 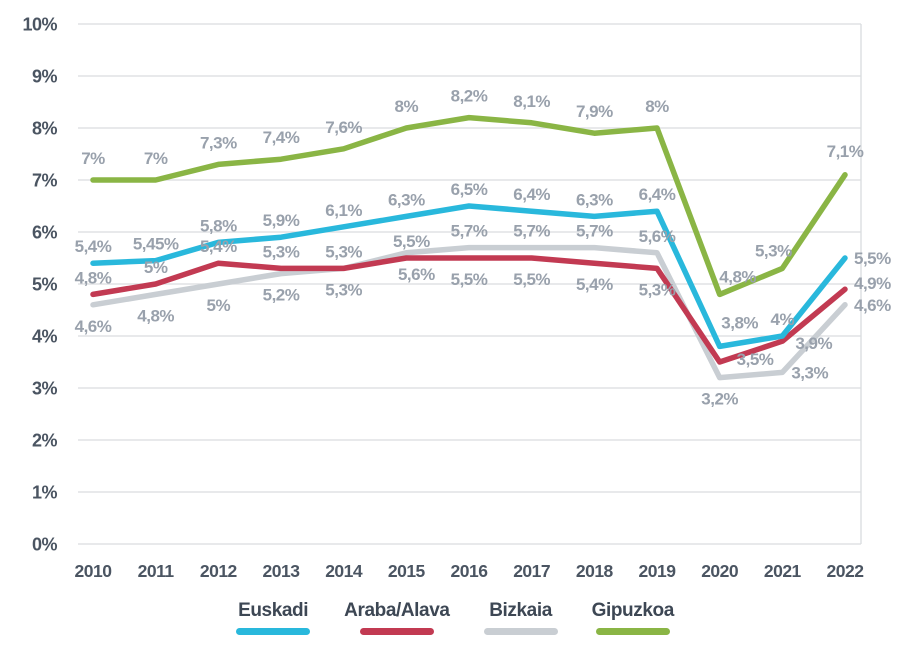 What do you see at coordinates (273, 610) in the screenshot?
I see `legend-label-euskadi: Euskadi` at bounding box center [273, 610].